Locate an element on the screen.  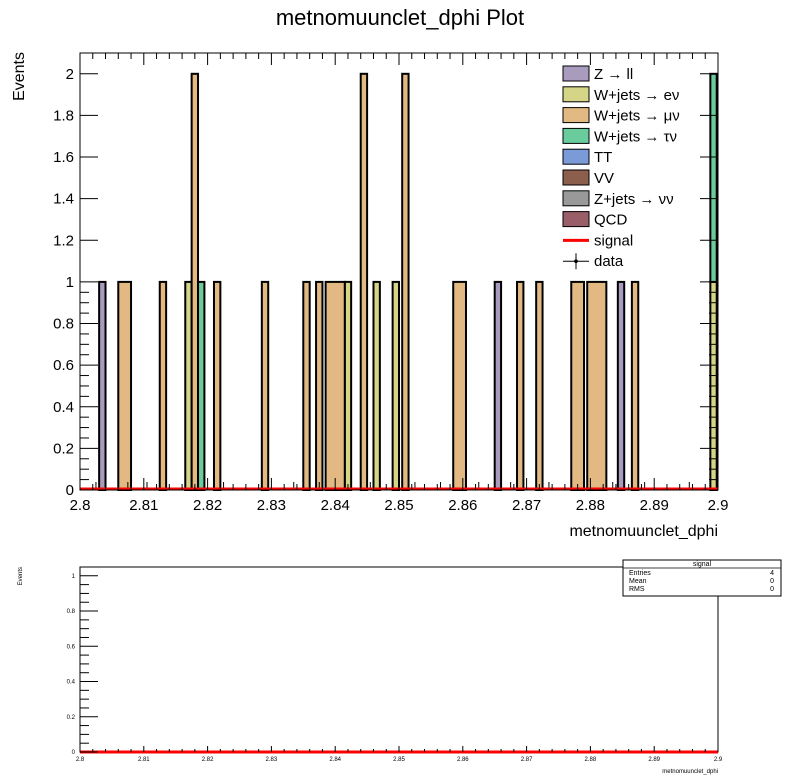
stats-row-label: Entries is located at coordinates (640, 573).